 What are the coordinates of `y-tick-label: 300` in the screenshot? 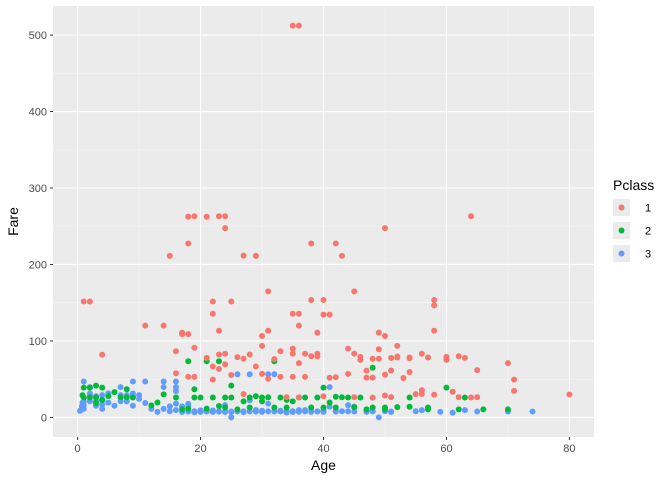 It's located at (38, 189).